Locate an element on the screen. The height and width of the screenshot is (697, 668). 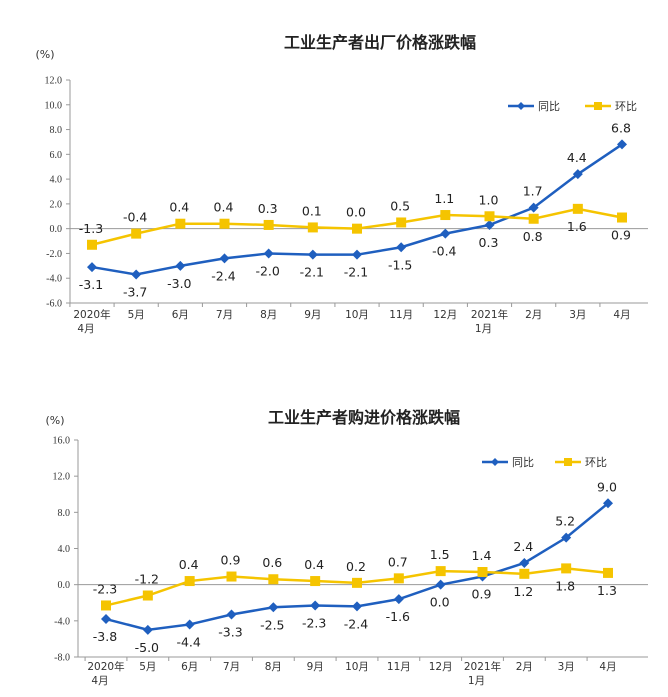
data-label-yoy: -3.1 is located at coordinates (91, 284).